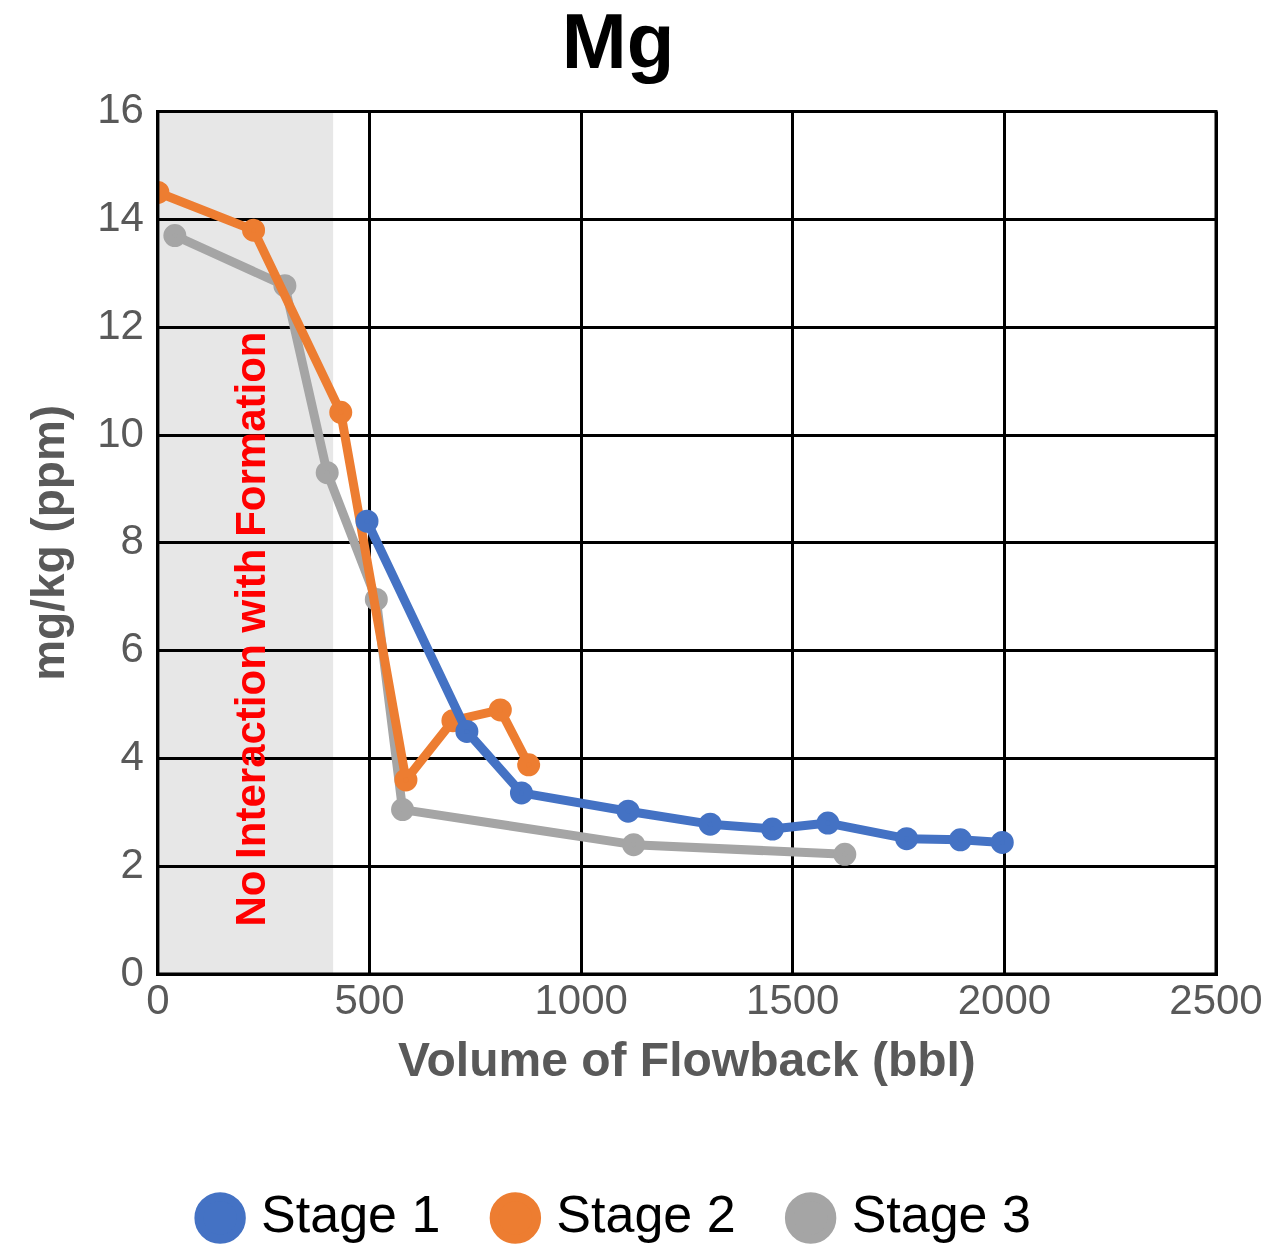  I want to click on legend-label: Stage 1, so click(351, 1214).